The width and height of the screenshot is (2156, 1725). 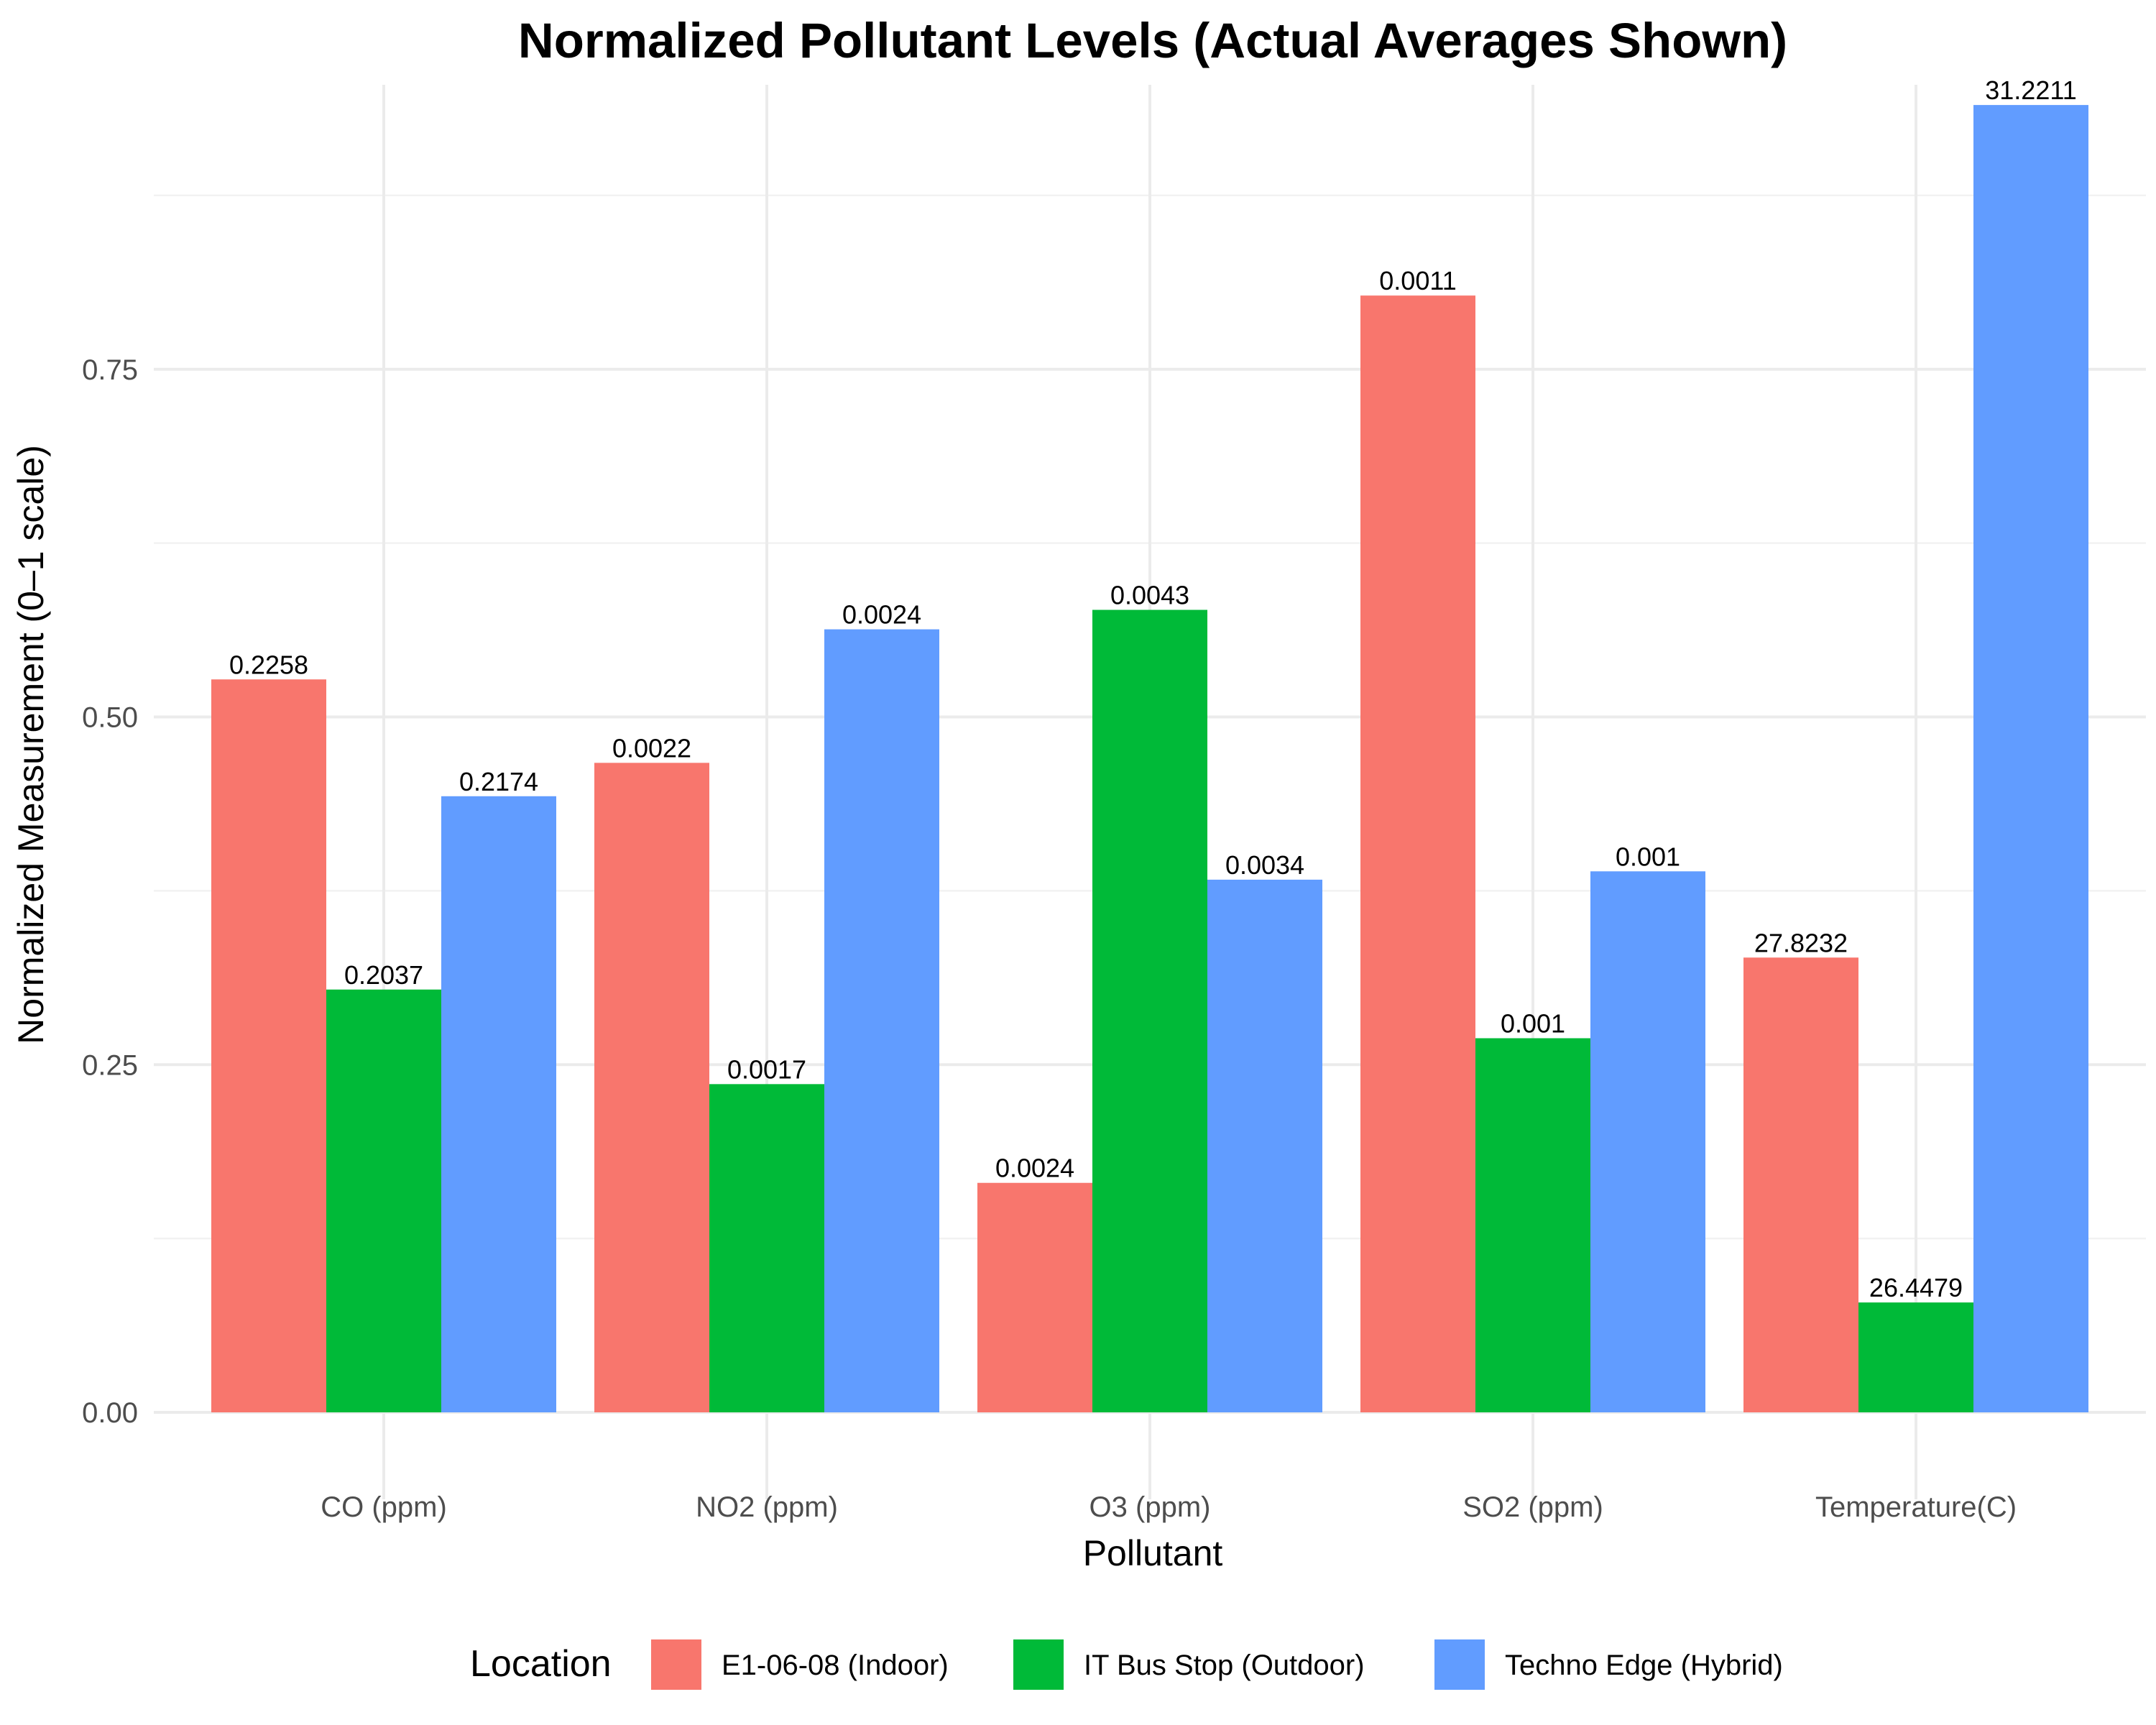 What do you see at coordinates (1417, 280) in the screenshot?
I see `bar-value-label: 0.0011` at bounding box center [1417, 280].